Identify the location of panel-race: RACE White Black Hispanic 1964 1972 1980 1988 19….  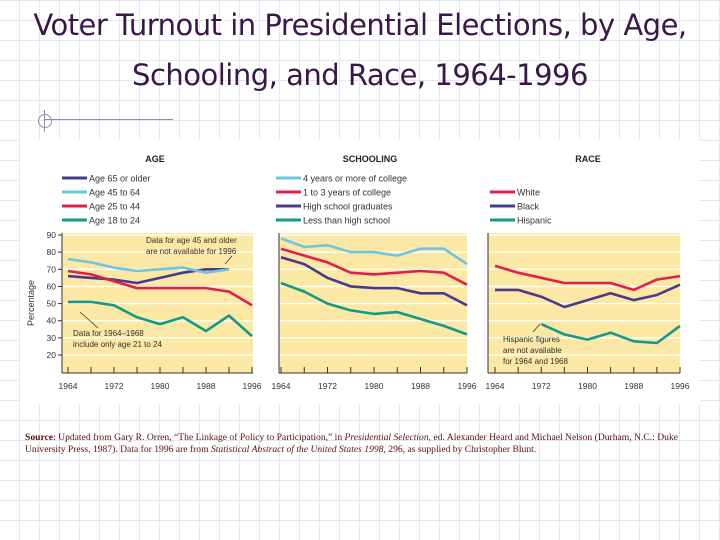
(588, 272).